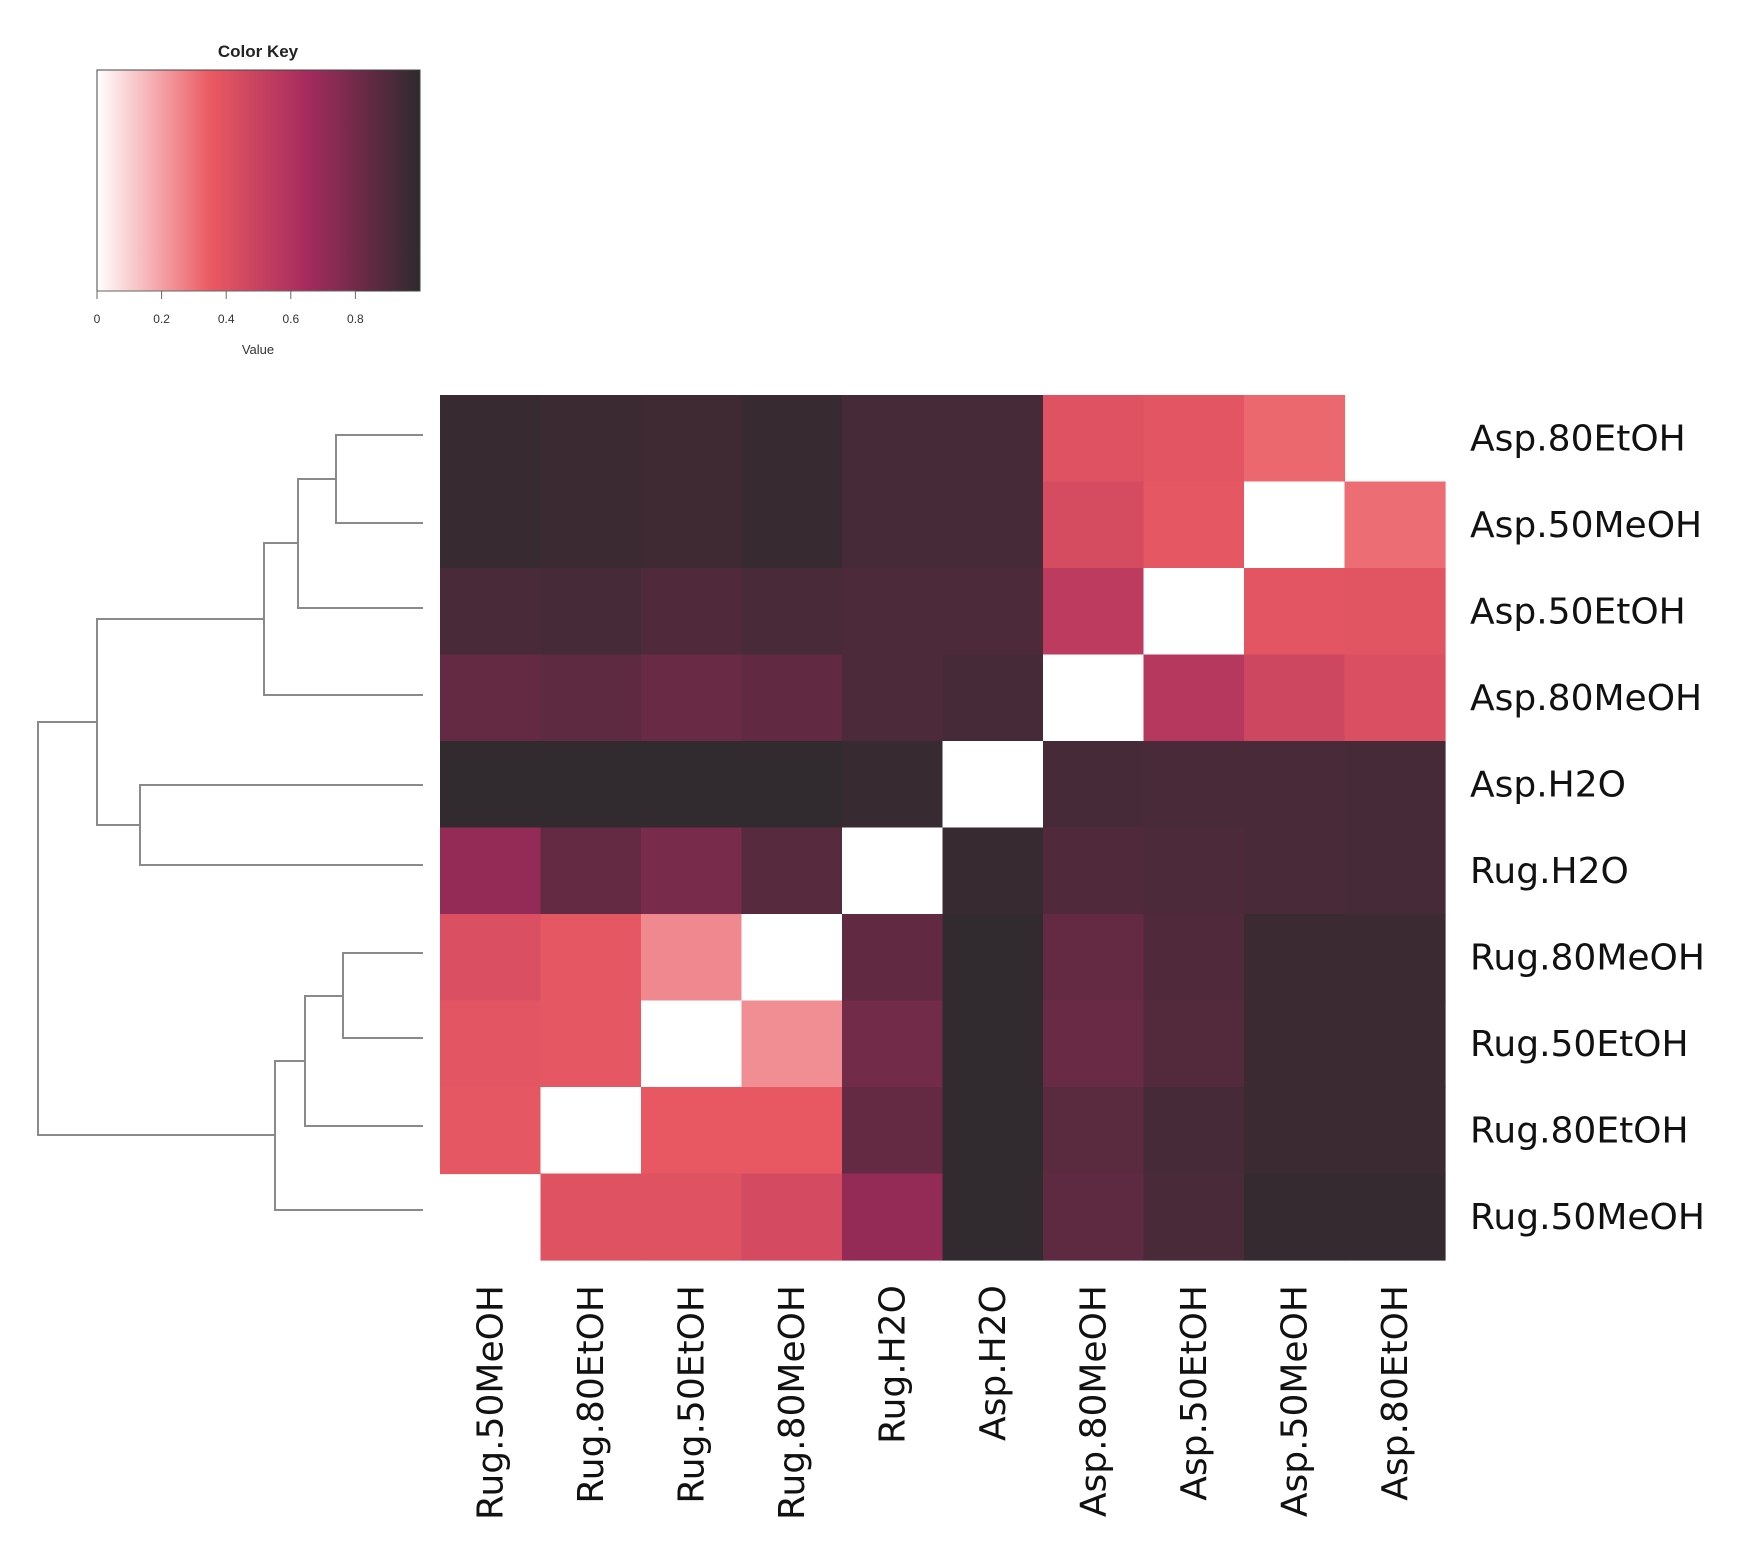  I want to click on row-label: Rug.50EtOH, so click(1579, 1044).